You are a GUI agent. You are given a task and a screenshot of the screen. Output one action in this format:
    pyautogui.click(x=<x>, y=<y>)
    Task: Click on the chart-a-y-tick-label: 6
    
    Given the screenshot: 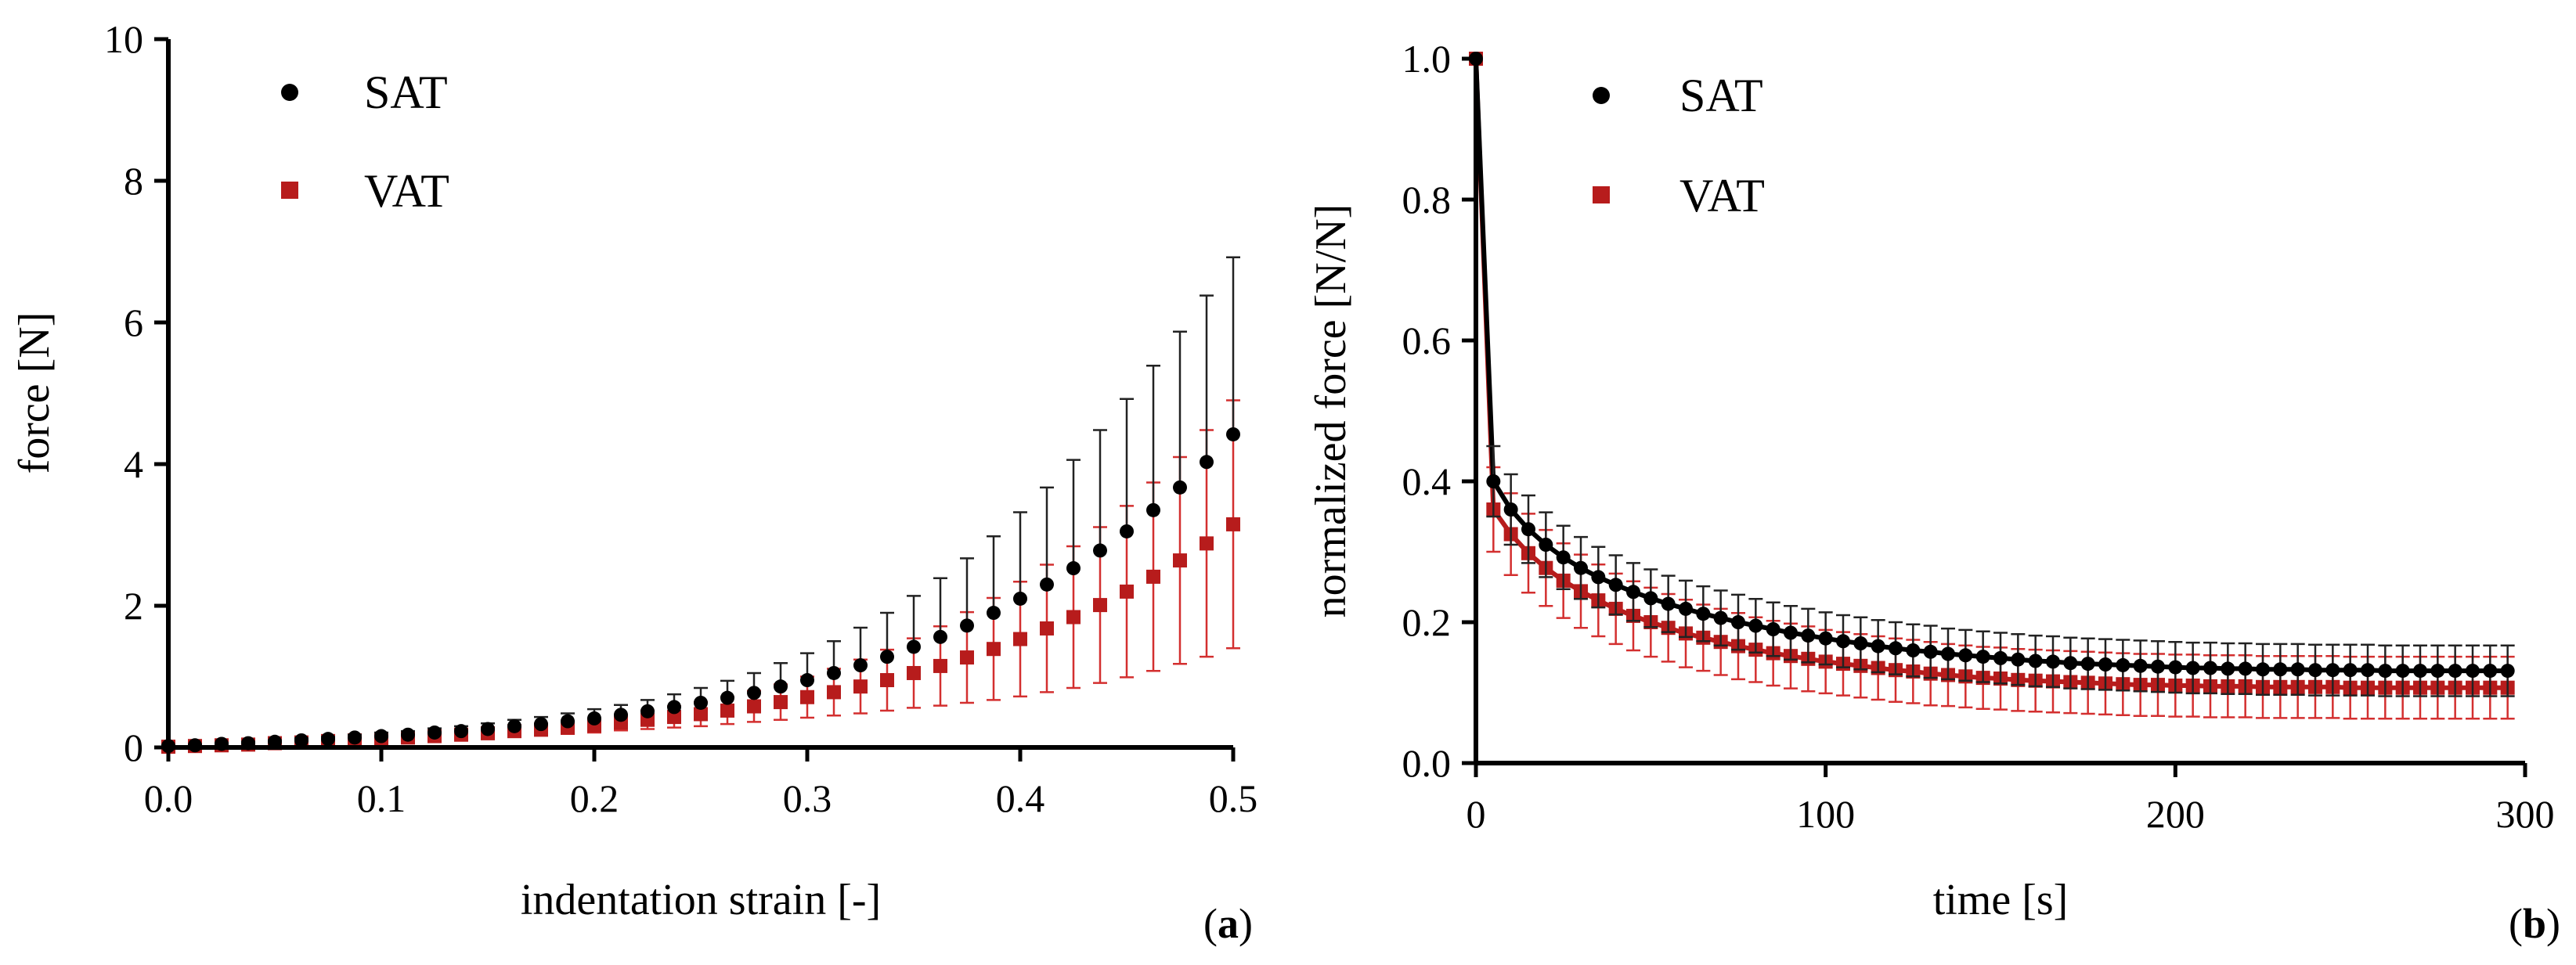 What is the action you would take?
    pyautogui.click(x=133, y=322)
    